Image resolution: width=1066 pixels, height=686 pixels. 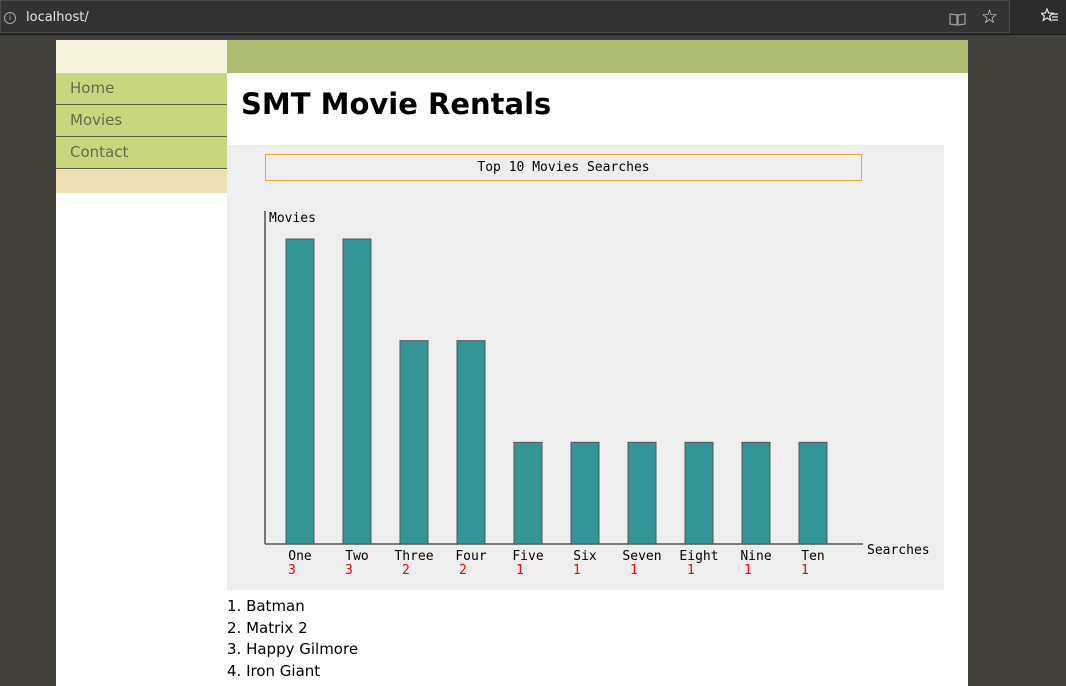 I want to click on bar-nine, so click(x=756, y=493).